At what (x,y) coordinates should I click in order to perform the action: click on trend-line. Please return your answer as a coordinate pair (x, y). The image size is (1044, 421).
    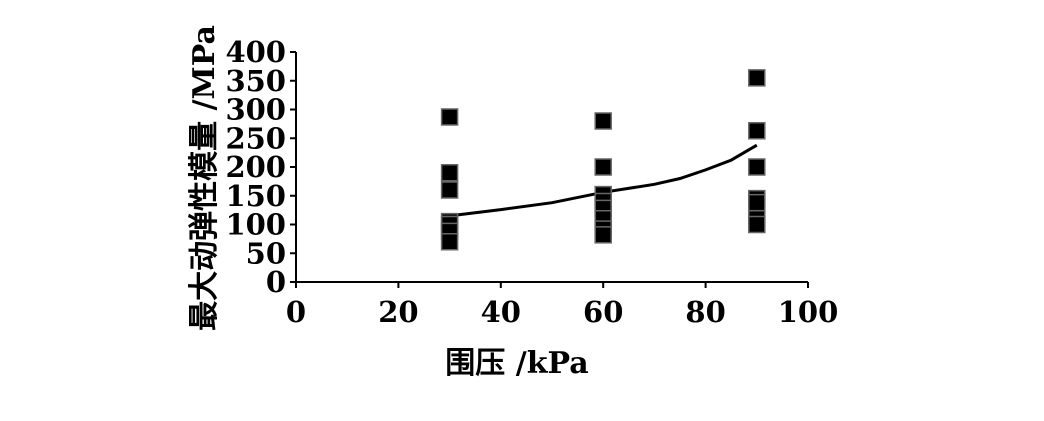
    Looking at the image, I should click on (603, 180).